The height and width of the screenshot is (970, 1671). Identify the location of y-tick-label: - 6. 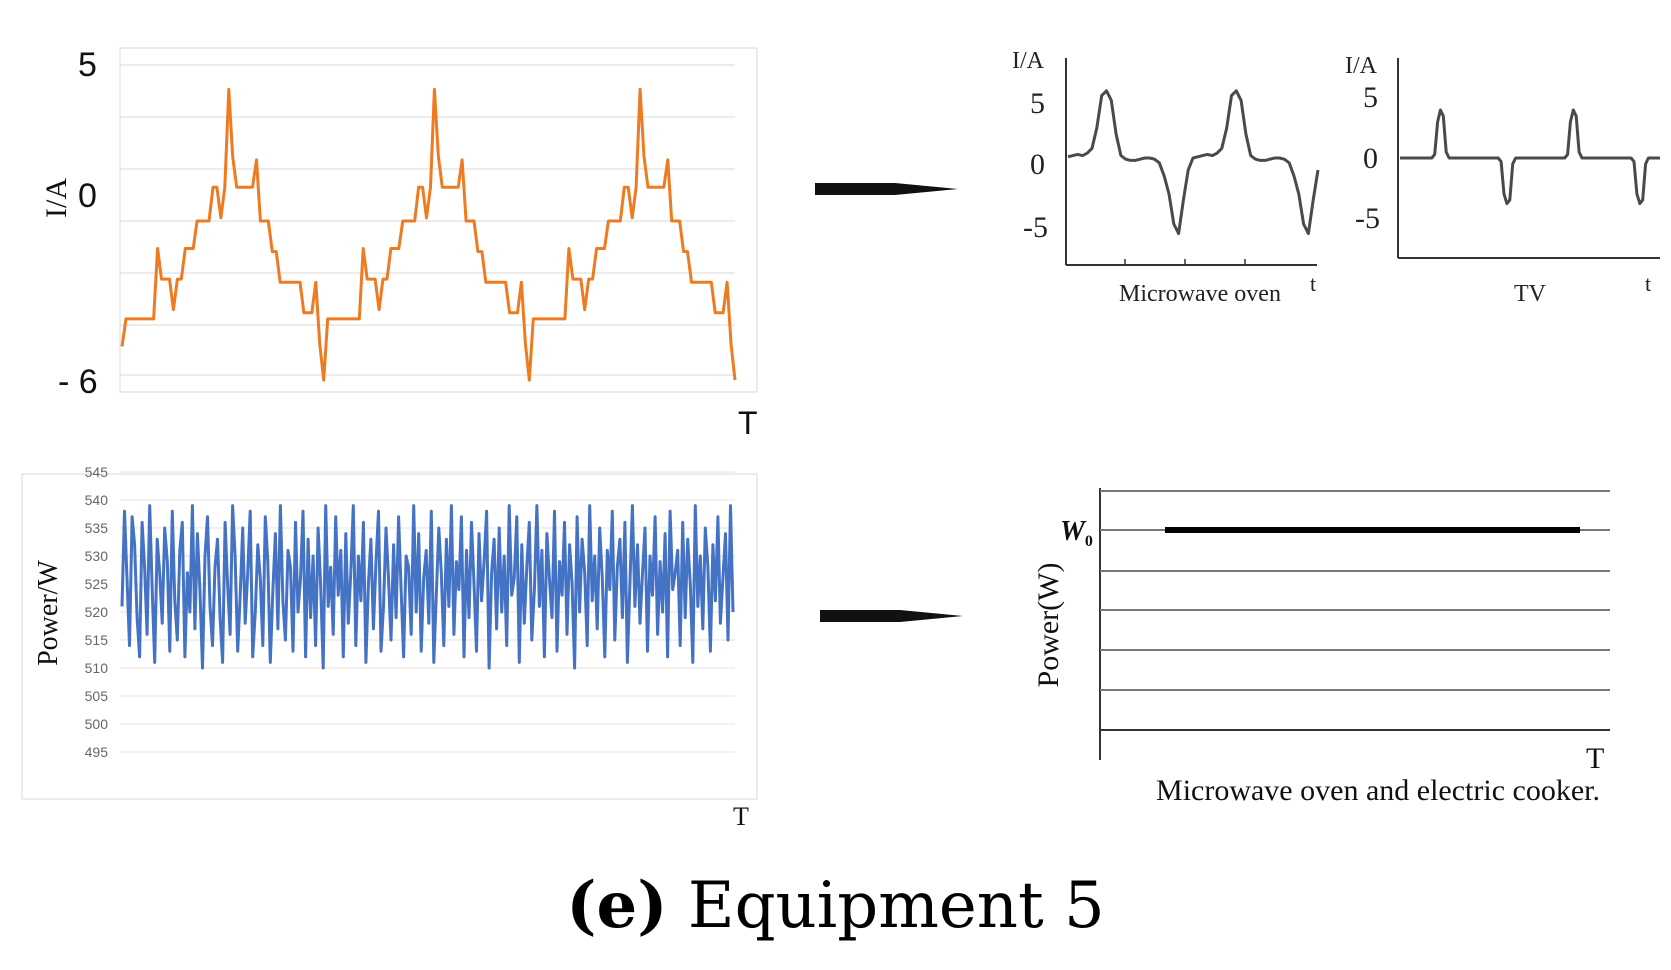
(78, 382).